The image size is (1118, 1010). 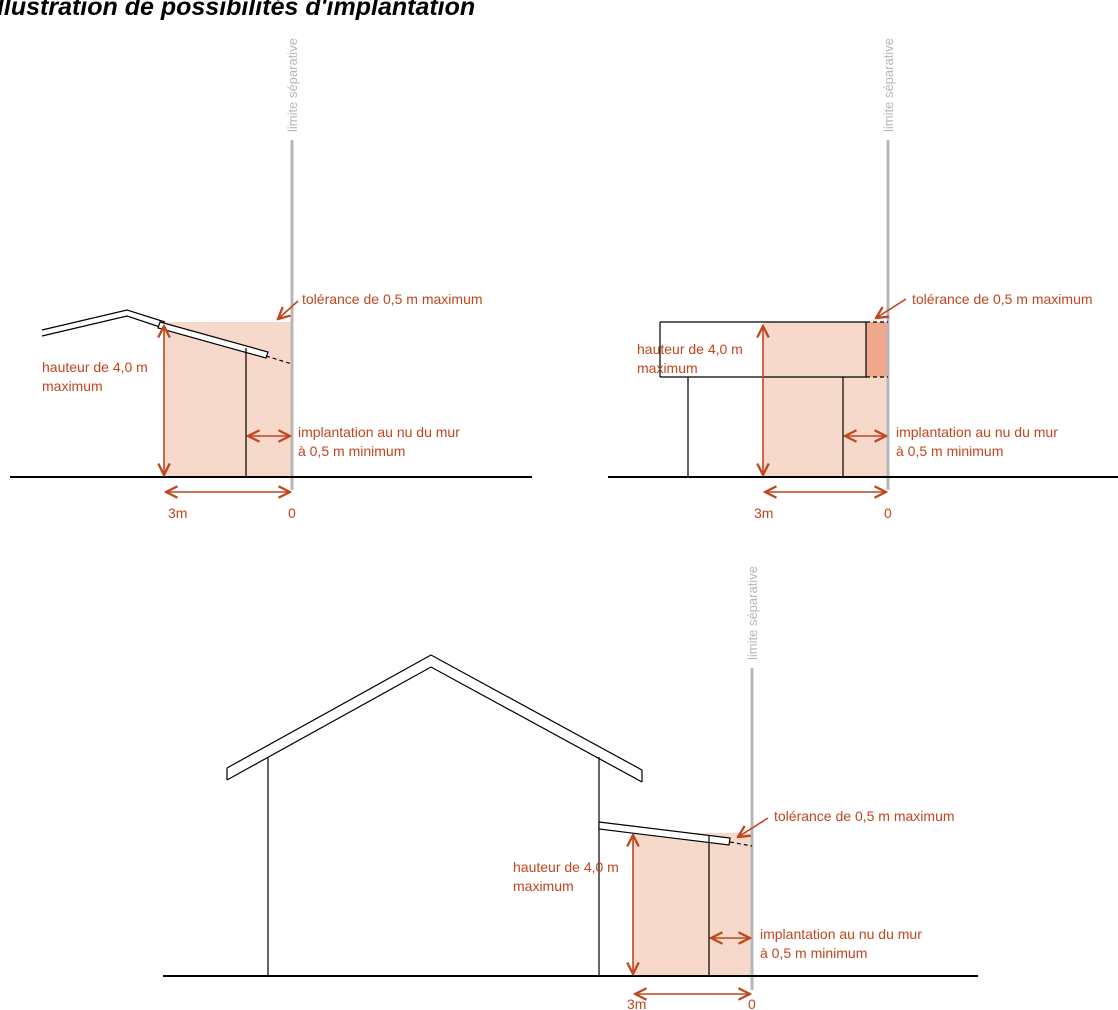 What do you see at coordinates (692, 904) in the screenshot?
I see `allowed-zone` at bounding box center [692, 904].